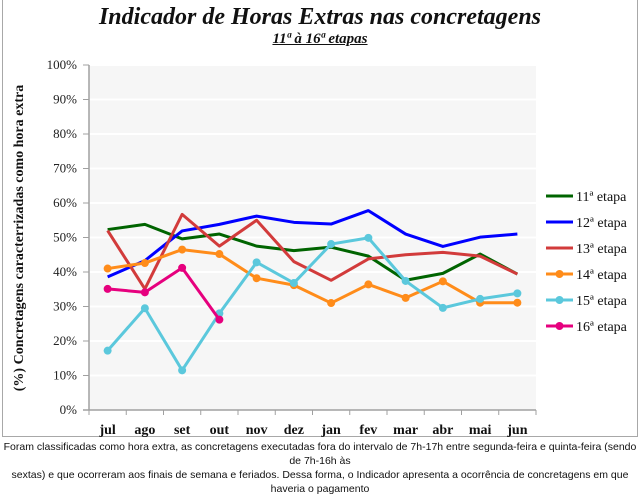 The width and height of the screenshot is (640, 496). What do you see at coordinates (516, 430) in the screenshot?
I see `x-tick-label: jun` at bounding box center [516, 430].